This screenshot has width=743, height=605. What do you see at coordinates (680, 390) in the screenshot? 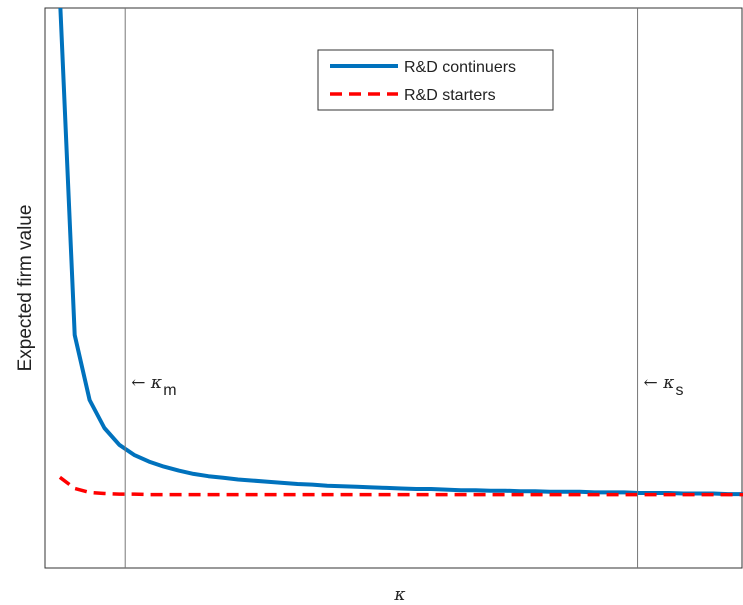
I see `reference-label-subscript: s` at bounding box center [680, 390].